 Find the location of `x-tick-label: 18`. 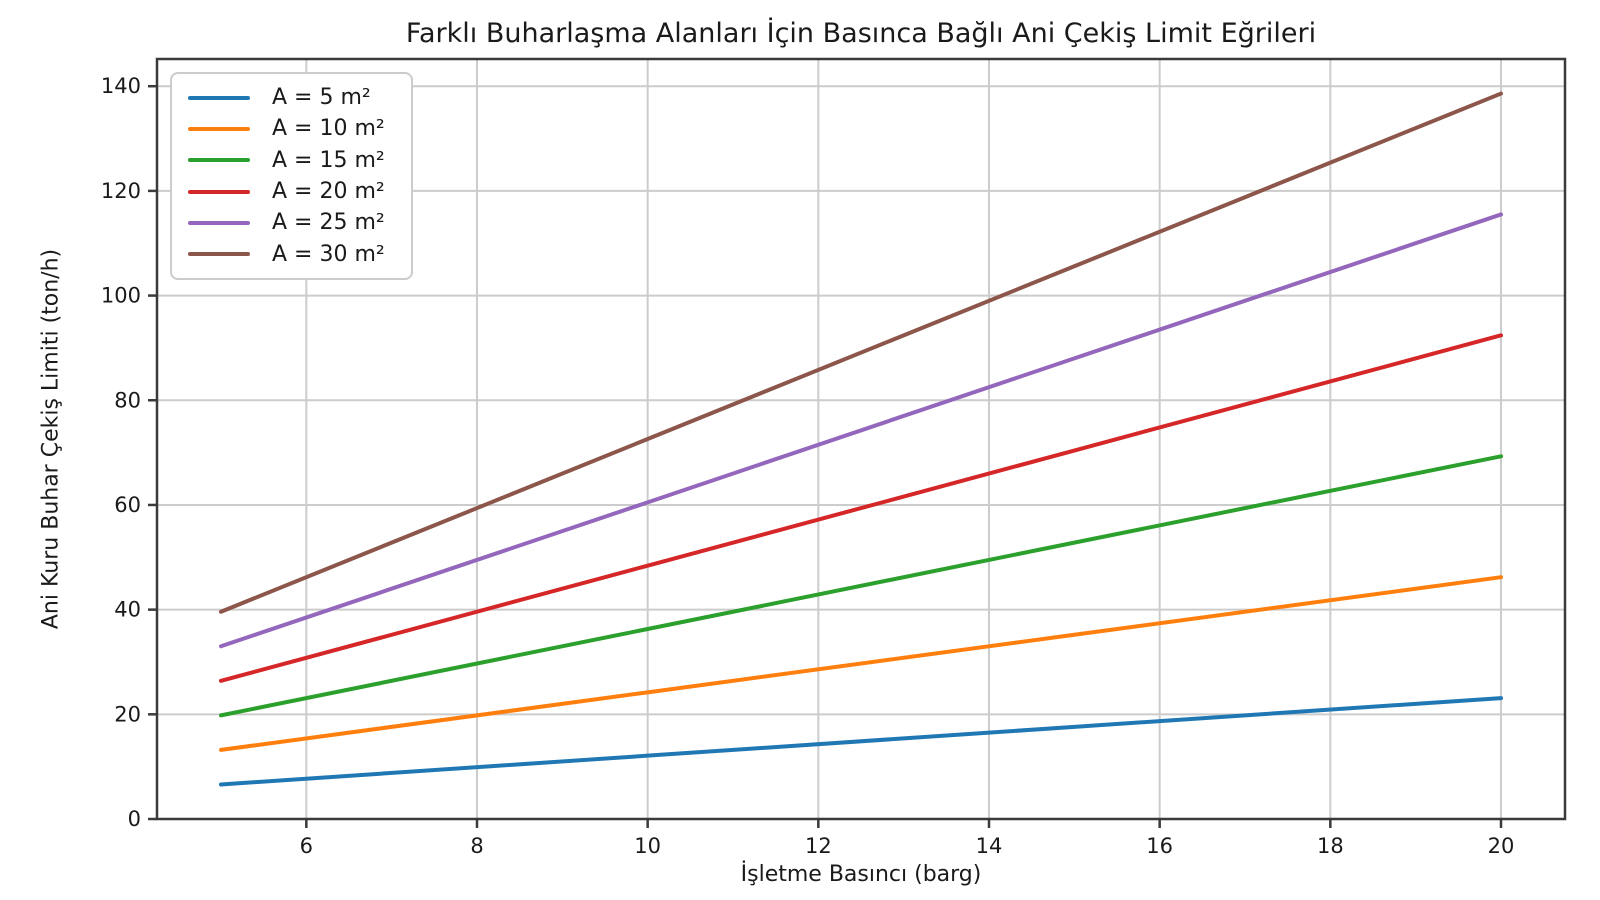

x-tick-label: 18 is located at coordinates (1330, 846).